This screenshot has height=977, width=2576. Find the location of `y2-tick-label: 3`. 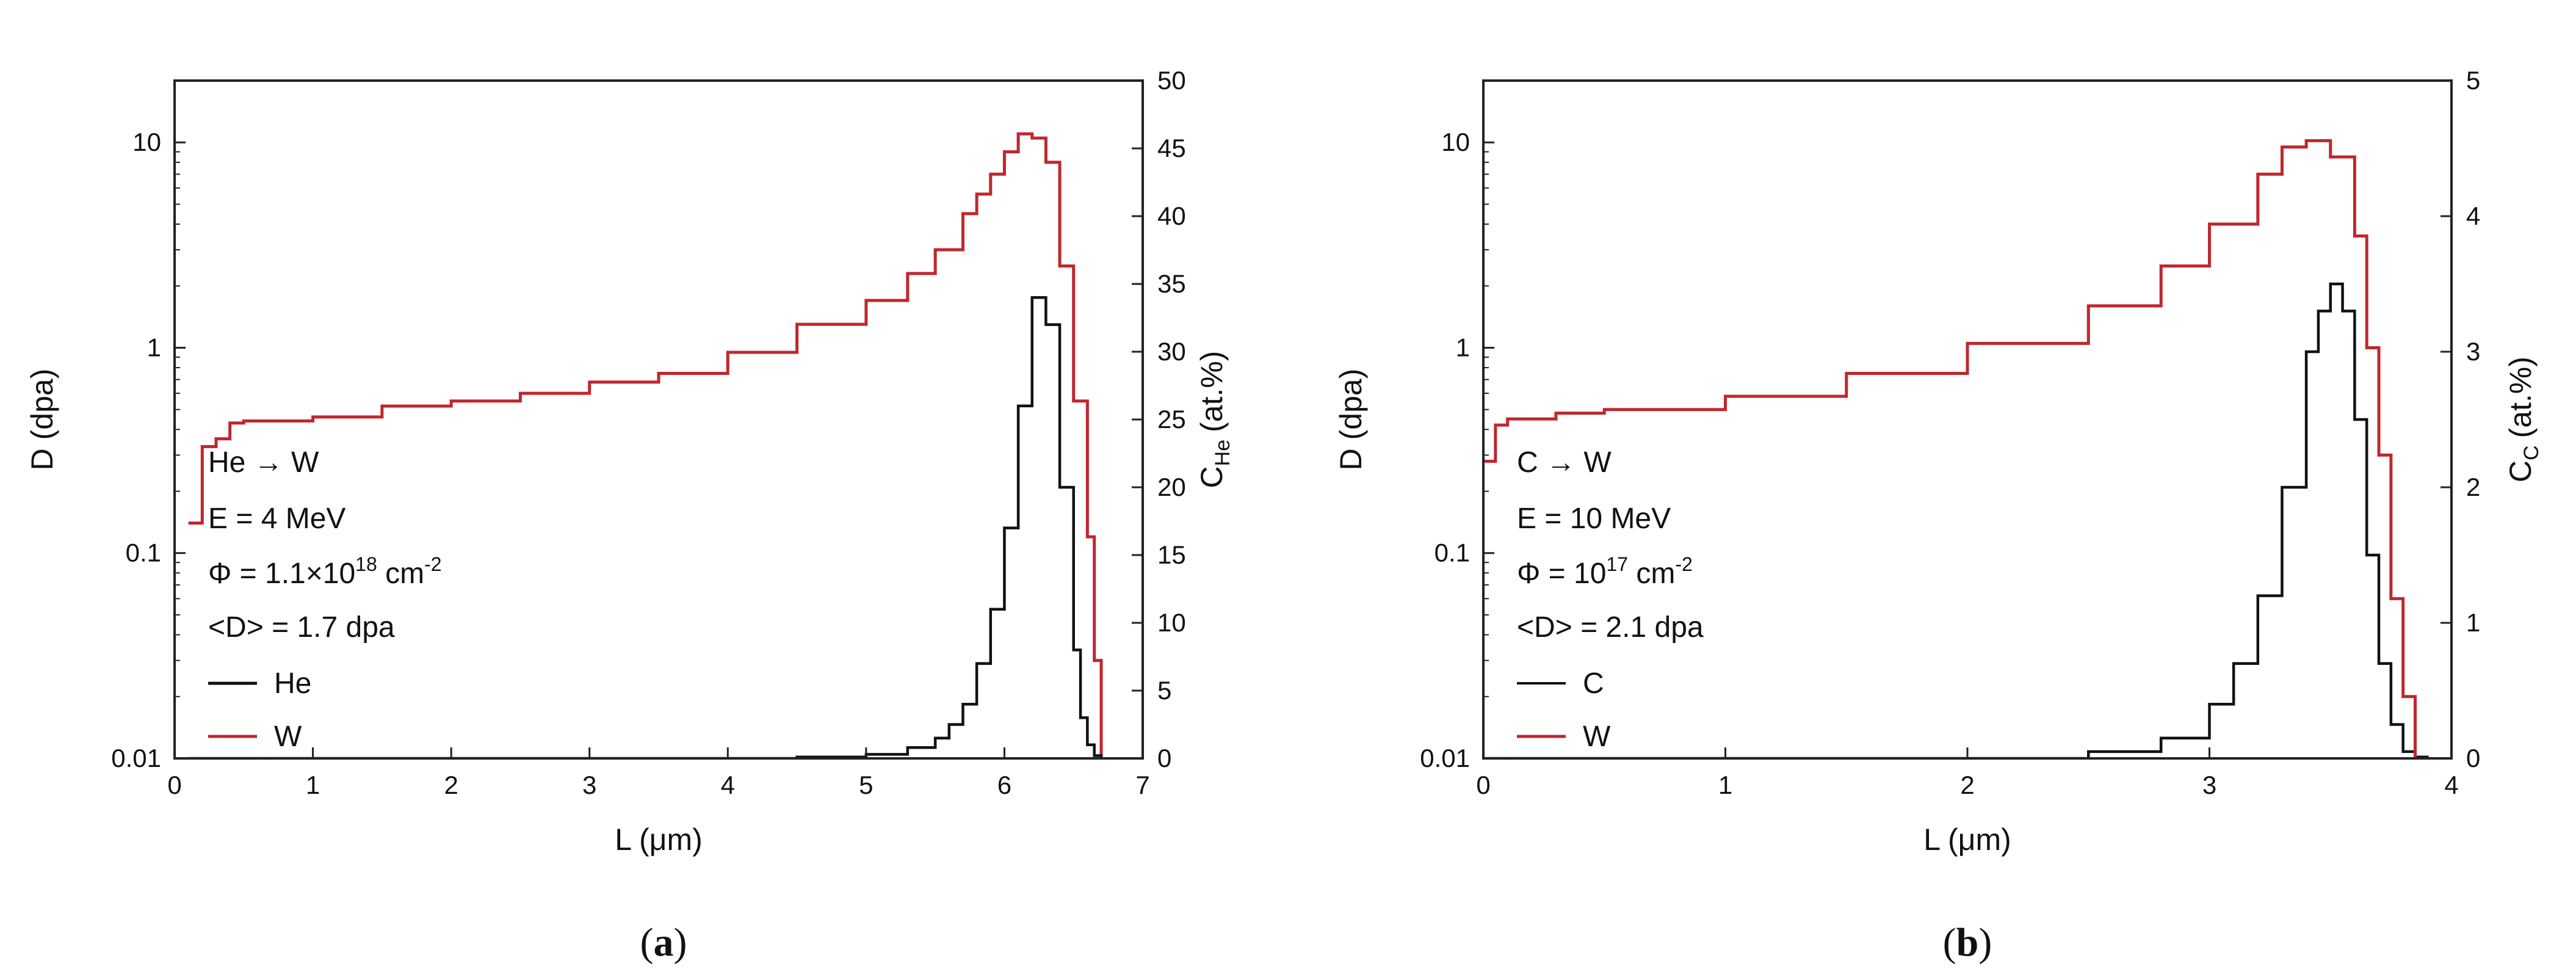

y2-tick-label: 3 is located at coordinates (2473, 351).